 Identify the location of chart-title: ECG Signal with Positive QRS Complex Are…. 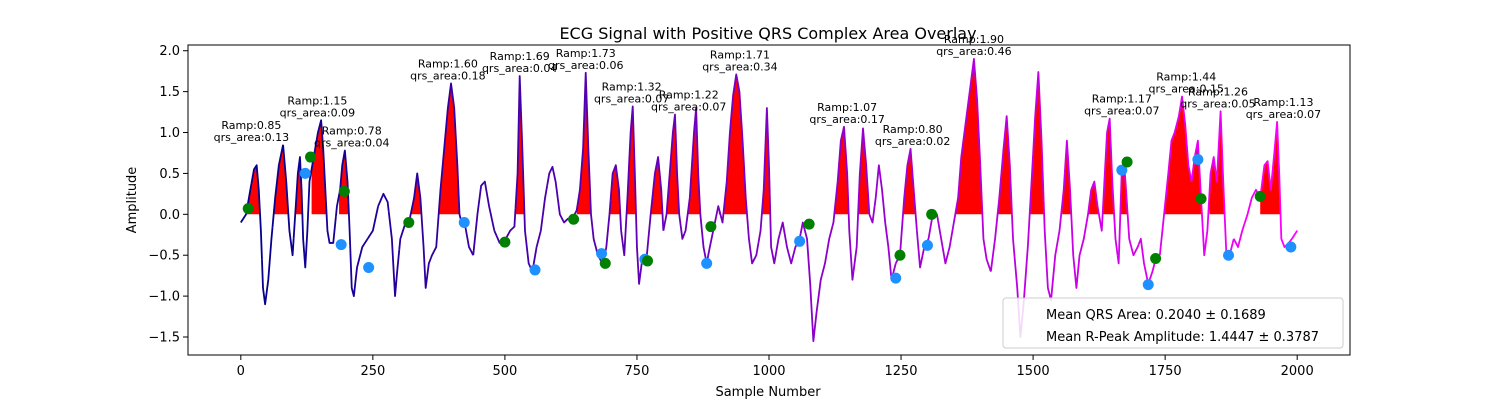
(767, 33).